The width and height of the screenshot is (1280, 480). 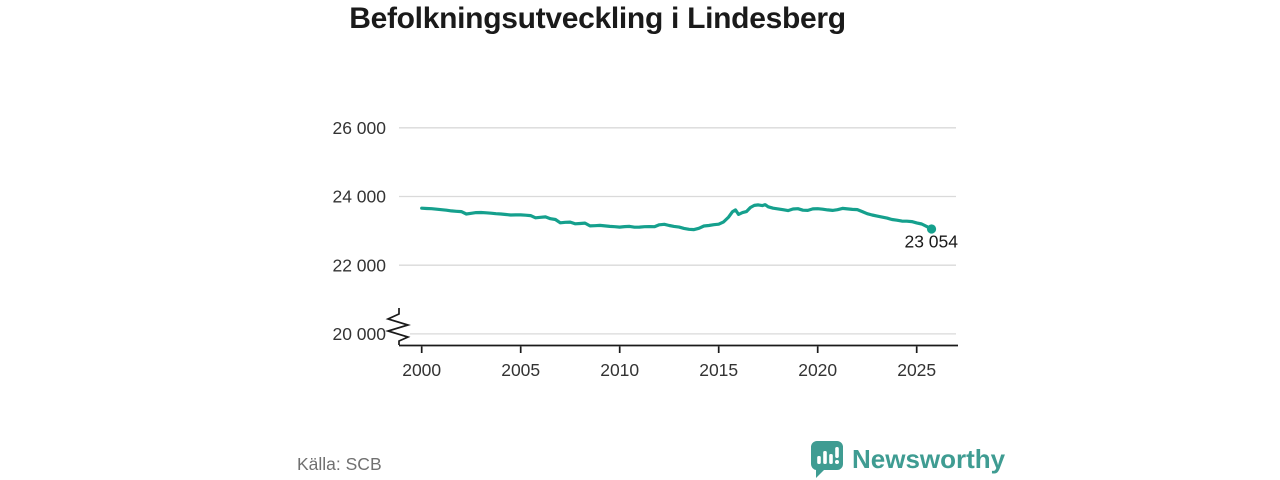 I want to click on y-tick-label: 26 000, so click(x=359, y=128).